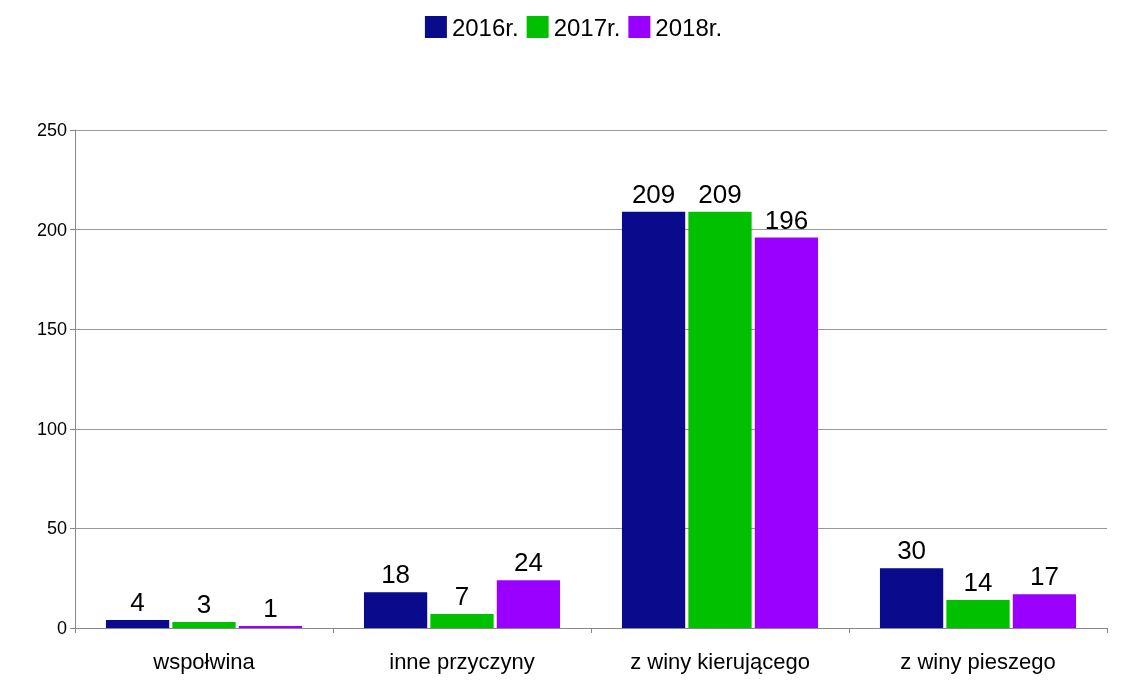 This screenshot has width=1147, height=693. I want to click on data-label: 24, so click(528, 562).